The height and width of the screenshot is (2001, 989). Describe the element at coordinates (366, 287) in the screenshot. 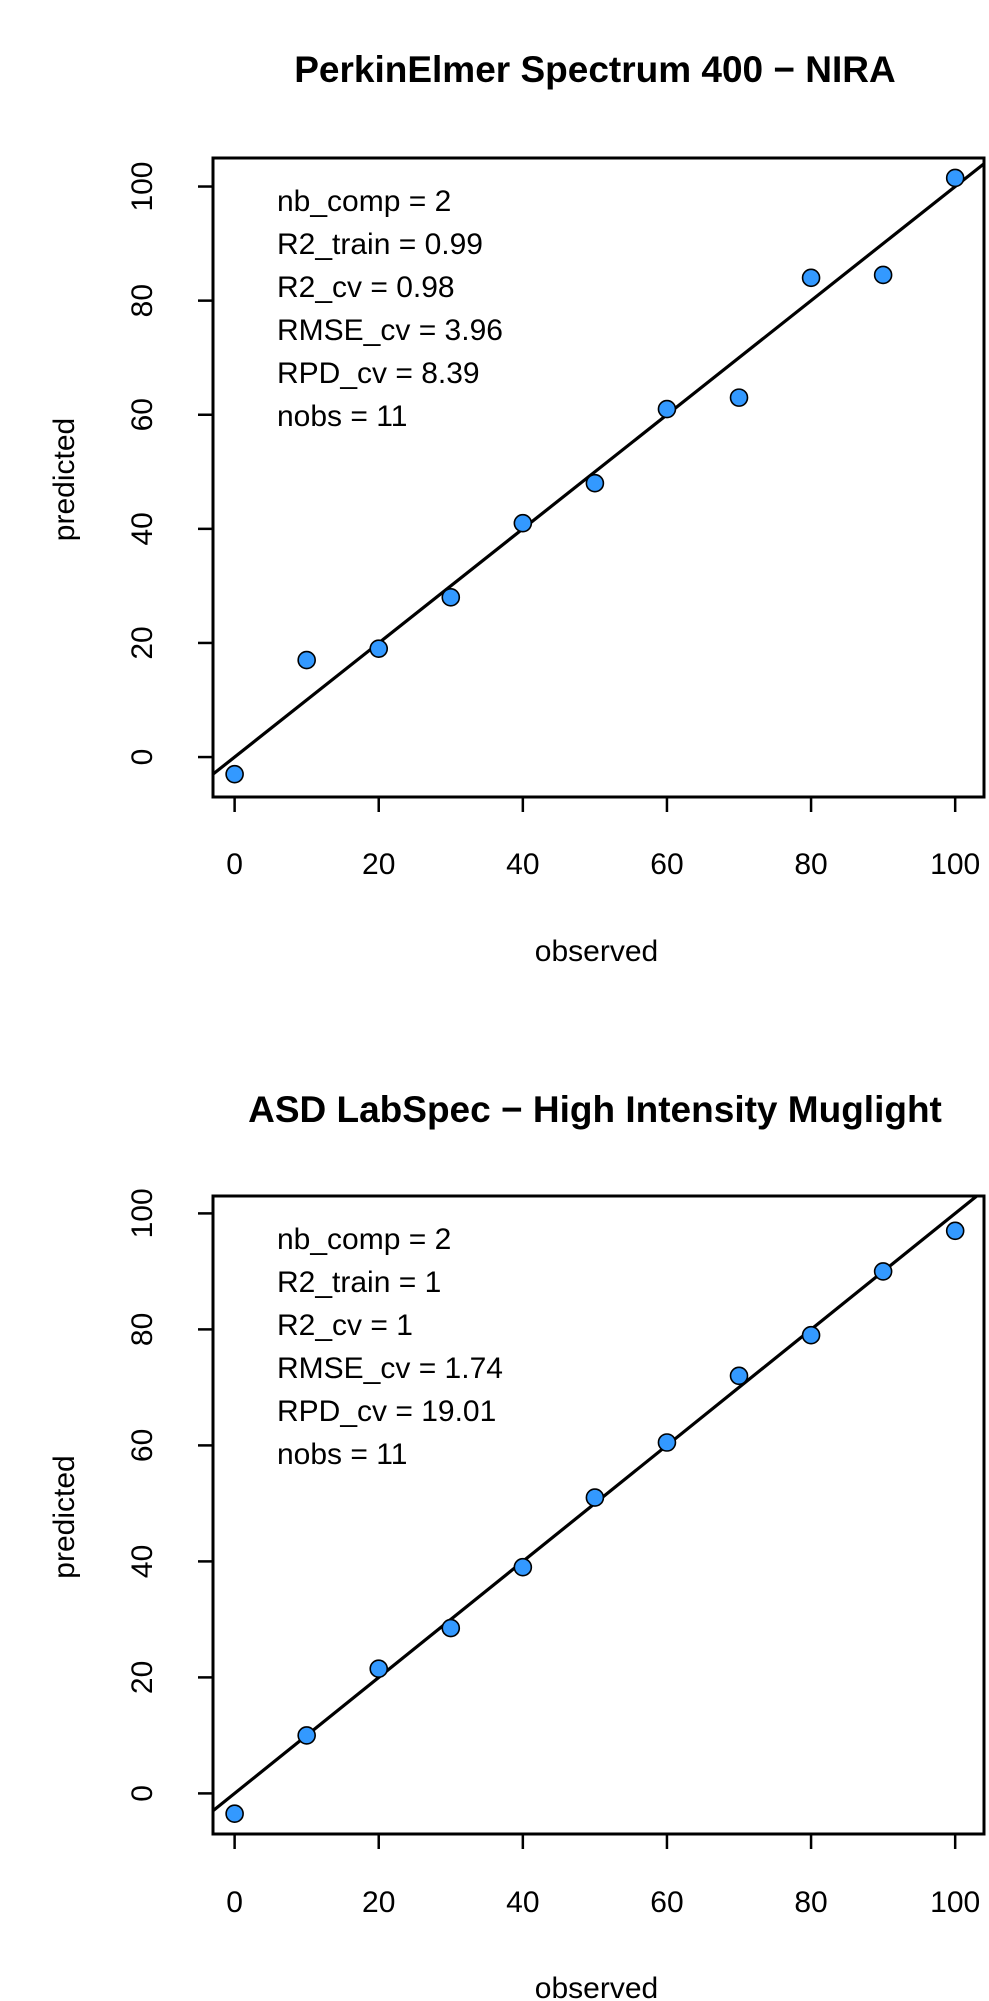

I see `stat-annotation: R2_cv = 0.98` at that location.